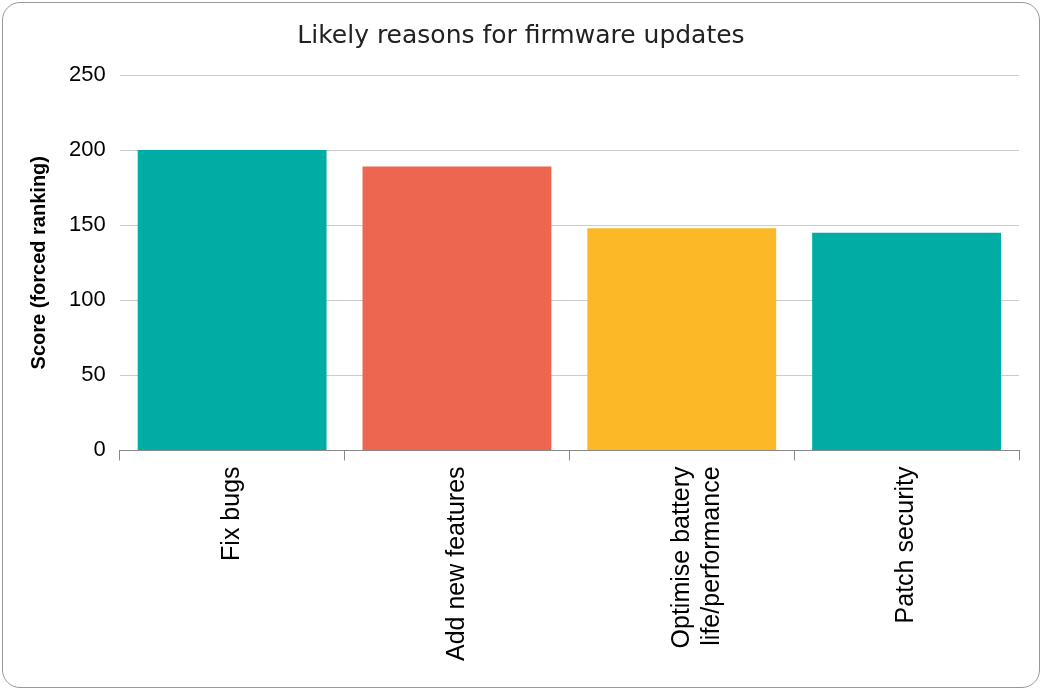 The width and height of the screenshot is (1044, 691). I want to click on y-tick-label: 100, so click(87, 299).